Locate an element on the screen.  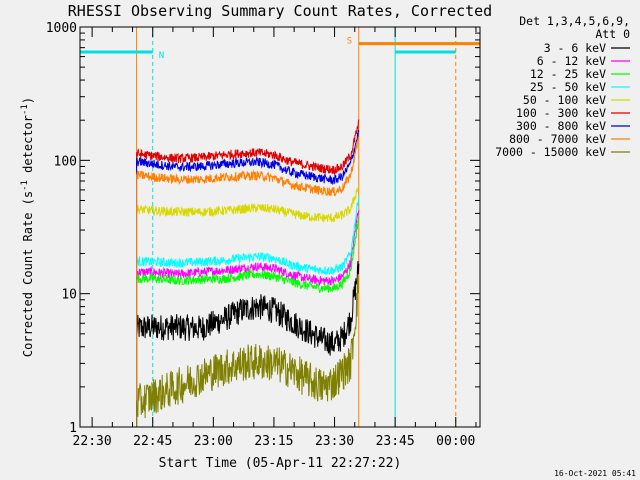
legend-entry-label: 3 - 6 keV is located at coordinates (575, 48).